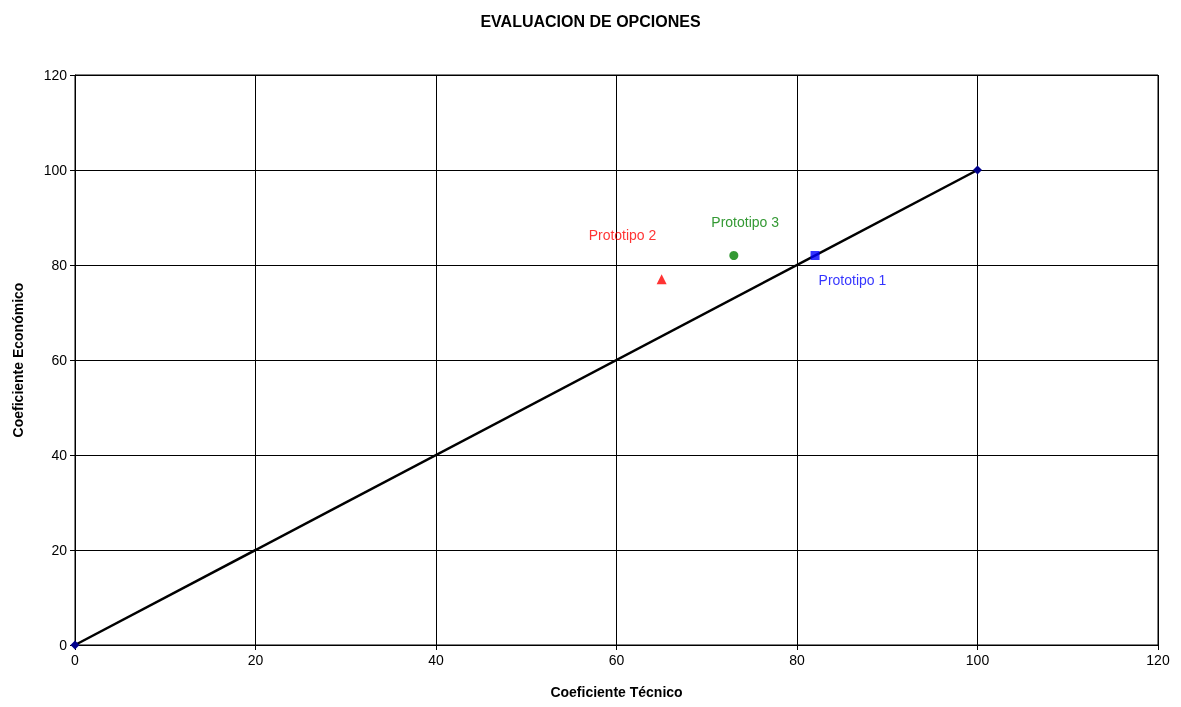  I want to click on x-tick-label: 80, so click(797, 660).